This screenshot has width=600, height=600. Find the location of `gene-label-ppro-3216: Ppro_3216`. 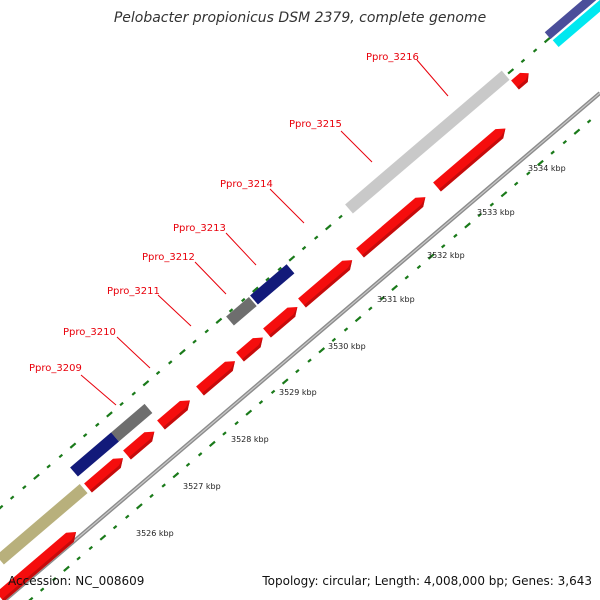

gene-label-ppro-3216: Ppro_3216 is located at coordinates (392, 57).